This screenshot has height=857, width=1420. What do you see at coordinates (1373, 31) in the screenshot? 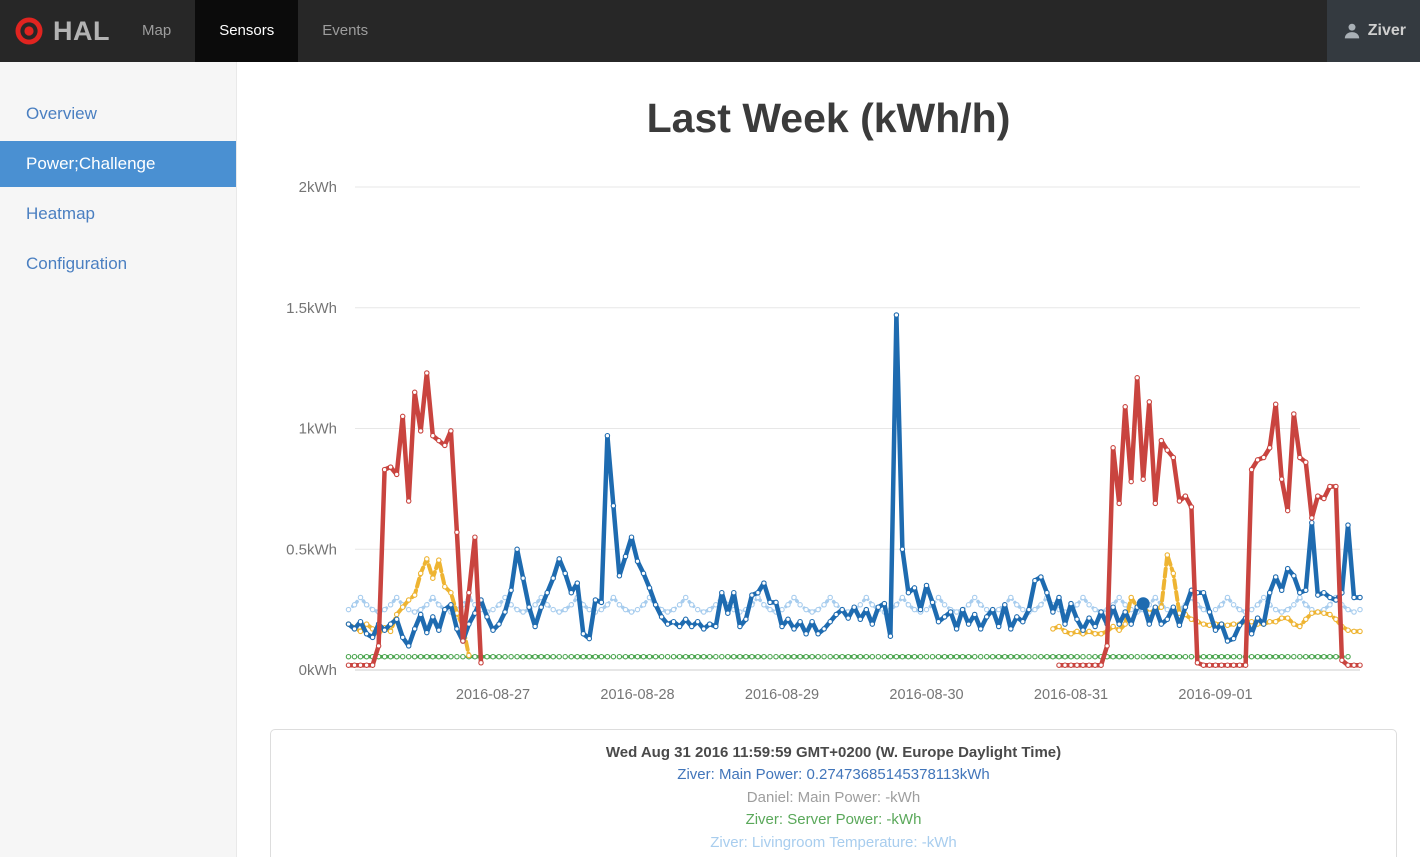
I see `user-menu: Ziver` at bounding box center [1373, 31].